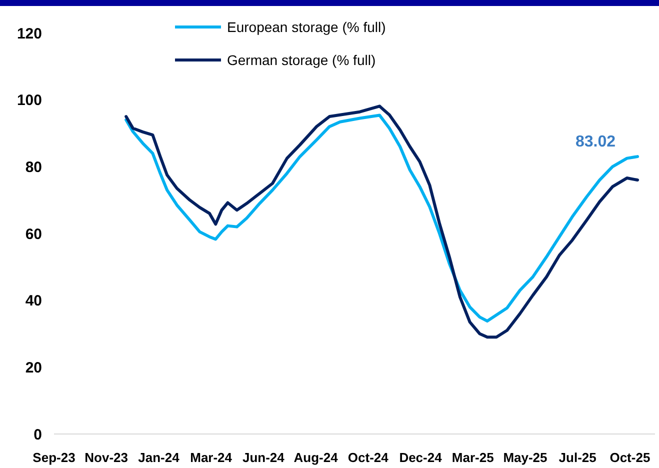 The image size is (659, 468). What do you see at coordinates (33, 234) in the screenshot?
I see `y-tick-label: 60` at bounding box center [33, 234].